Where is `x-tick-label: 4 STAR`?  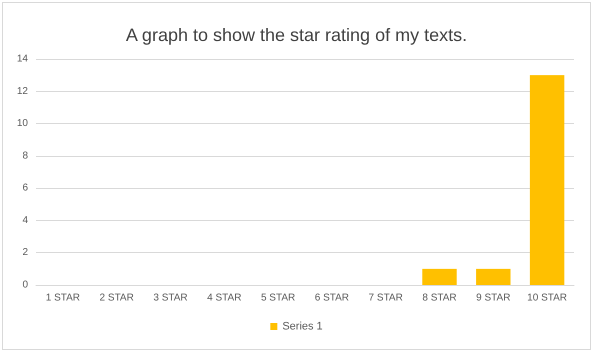 x-tick-label: 4 STAR is located at coordinates (224, 298).